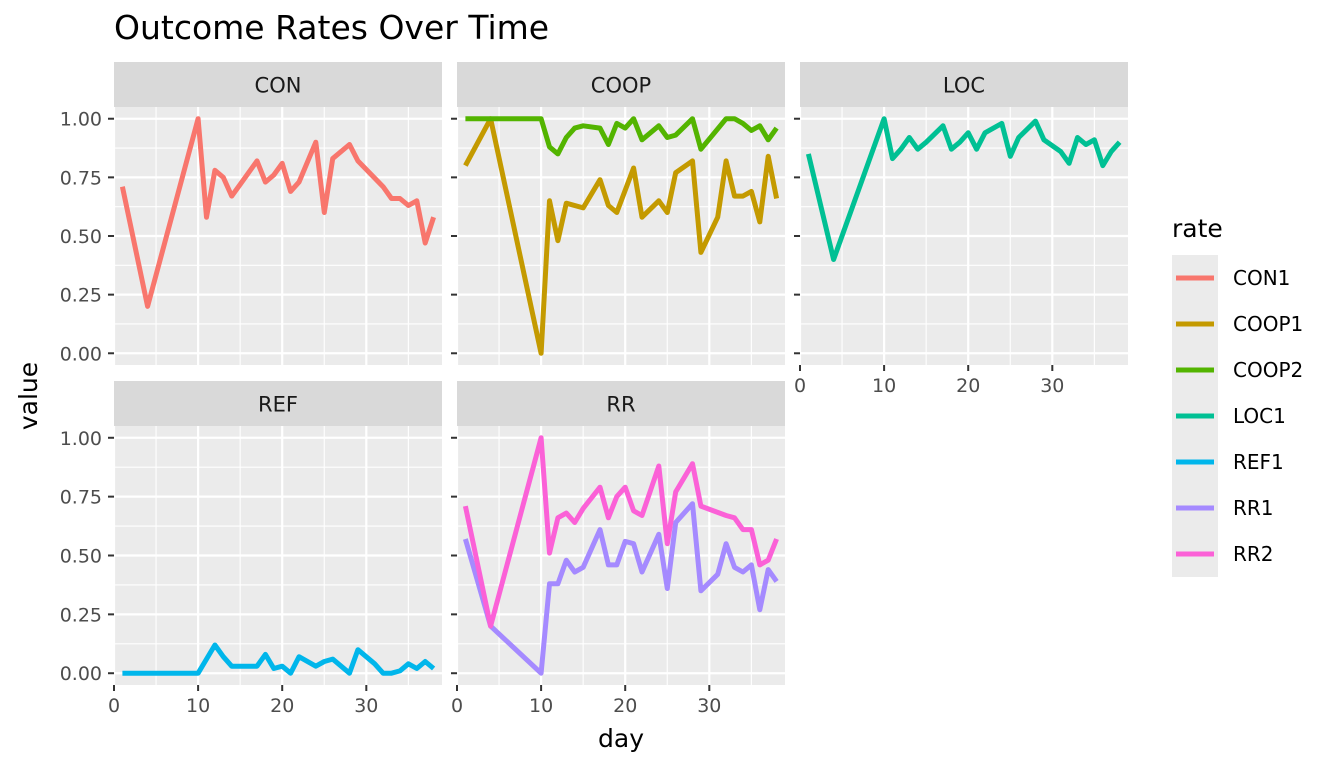  Describe the element at coordinates (1253, 554) in the screenshot. I see `legend-label: RR2` at that location.